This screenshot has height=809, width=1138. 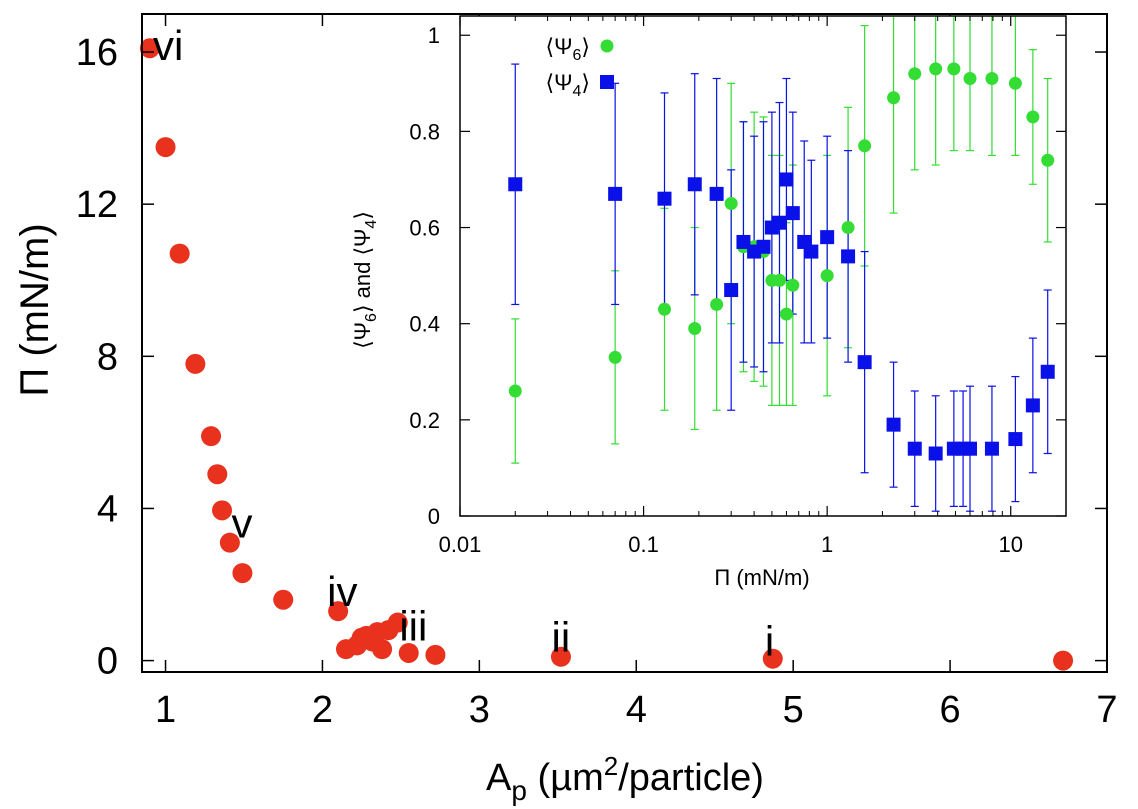 I want to click on legend-label: ⟨Ψ4⟩, so click(x=568, y=85).